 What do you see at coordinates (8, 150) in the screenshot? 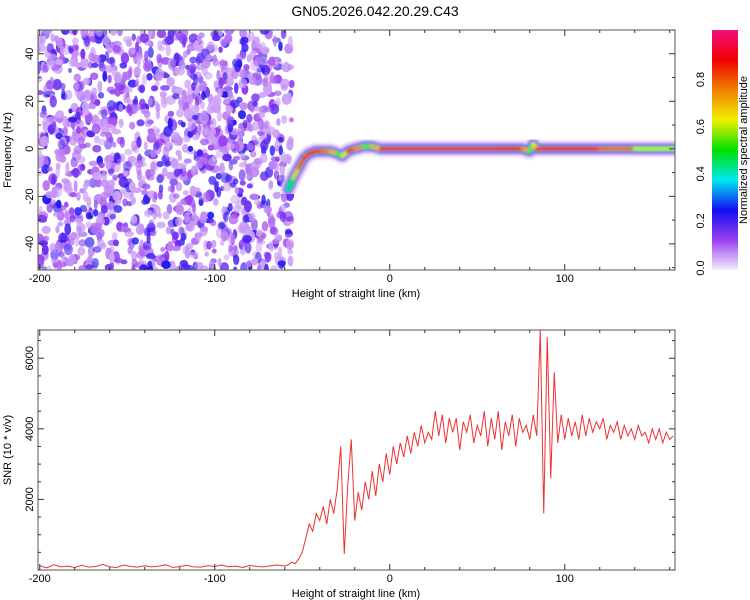
I see `y-axis-label-top: Frequency (Hz)` at bounding box center [8, 150].